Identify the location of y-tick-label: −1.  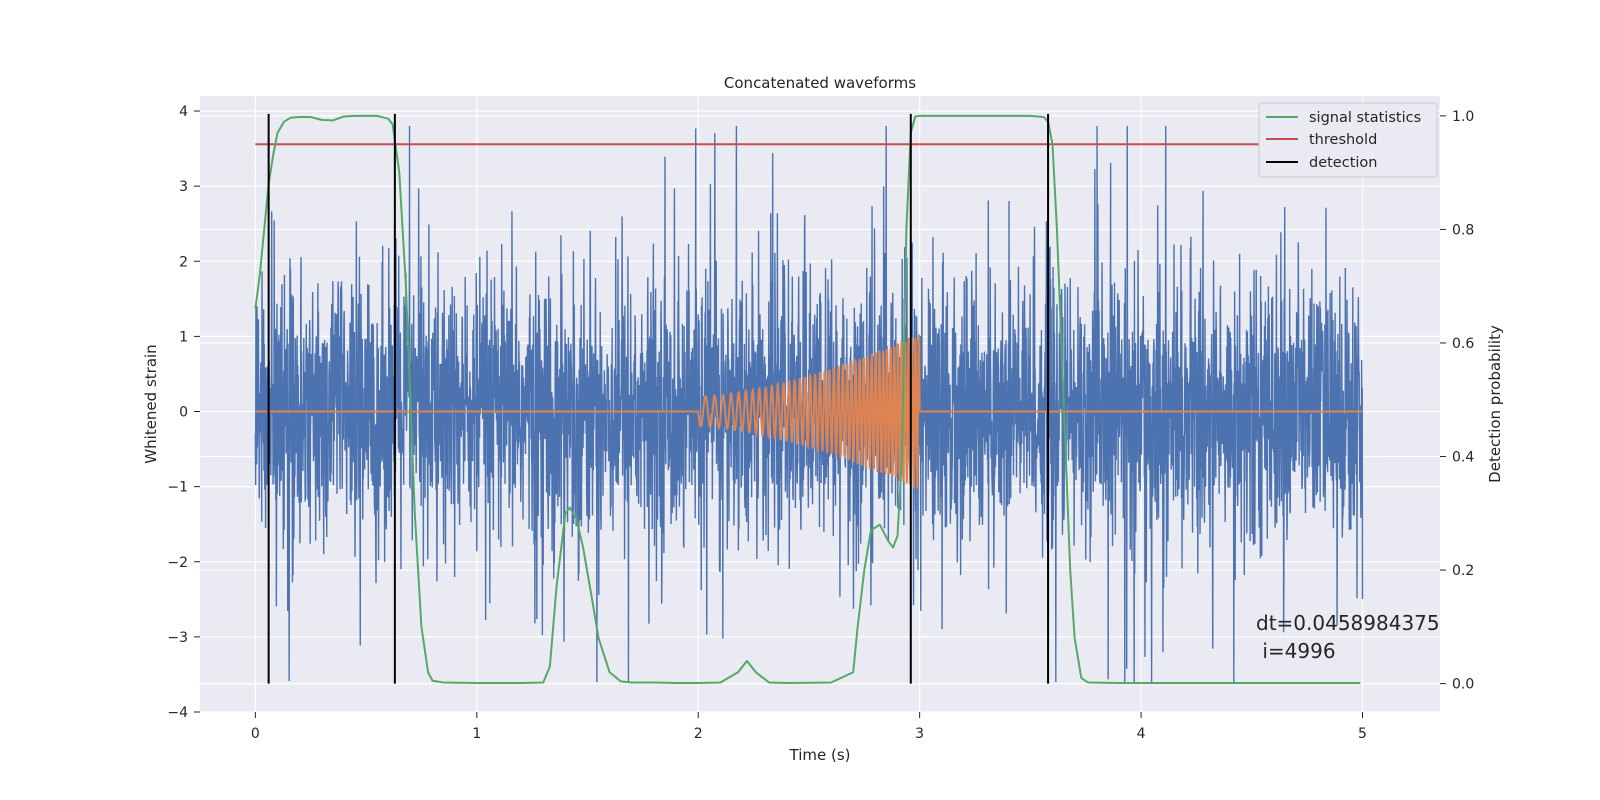
(177, 488).